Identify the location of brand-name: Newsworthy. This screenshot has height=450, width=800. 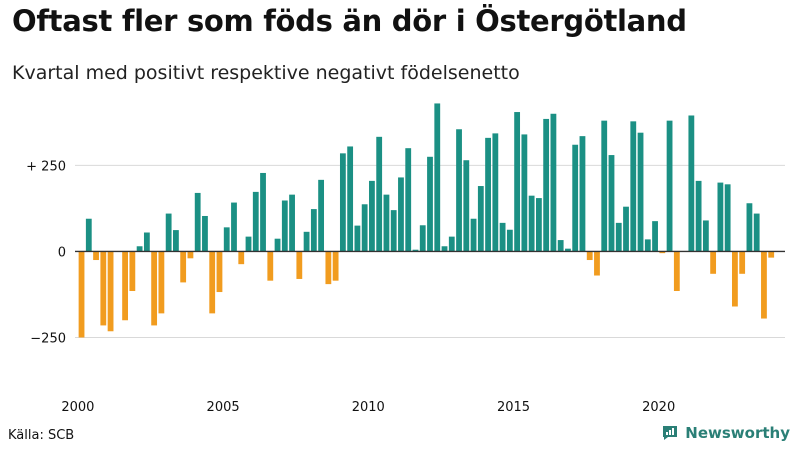
(737, 433).